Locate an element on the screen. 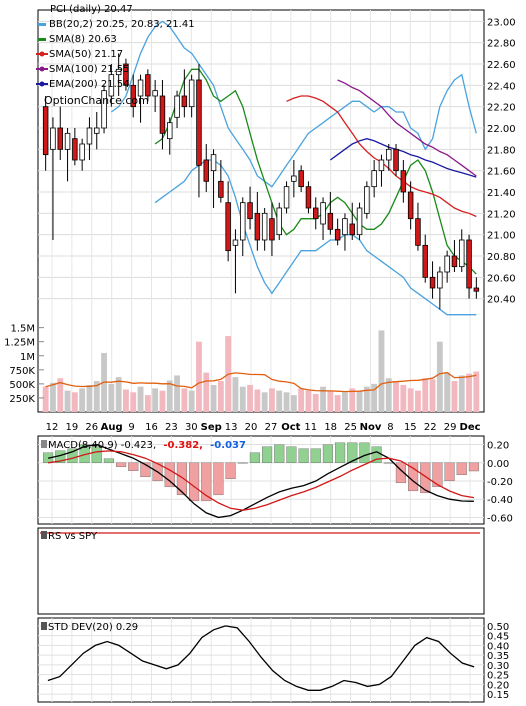  std-tick-label: 0.45 is located at coordinates (498, 637).